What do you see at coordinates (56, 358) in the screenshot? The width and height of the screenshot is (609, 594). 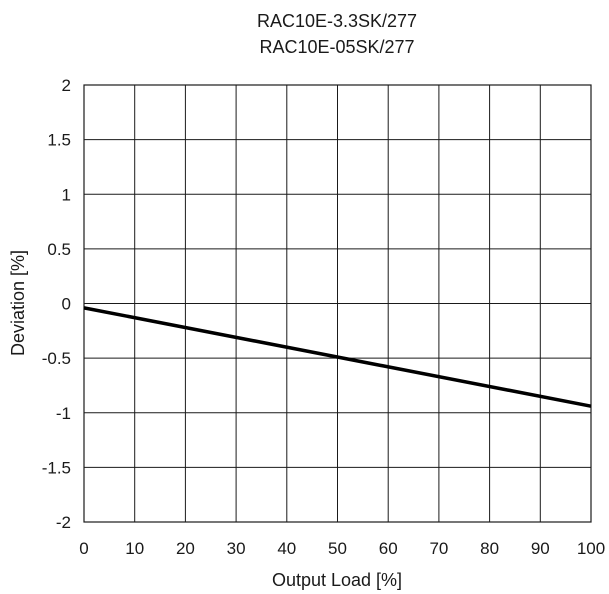 I see `y-tick-label: -0.5` at bounding box center [56, 358].